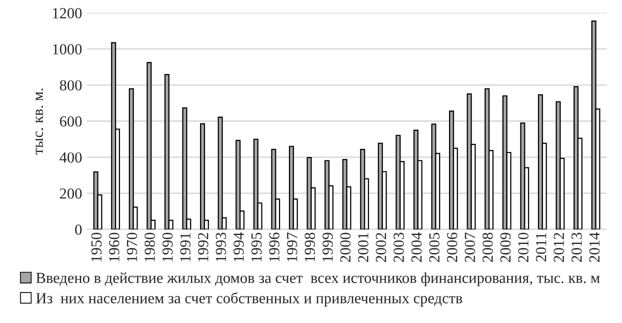  Describe the element at coordinates (381, 247) in the screenshot. I see `x-tick-label: 2002` at that location.